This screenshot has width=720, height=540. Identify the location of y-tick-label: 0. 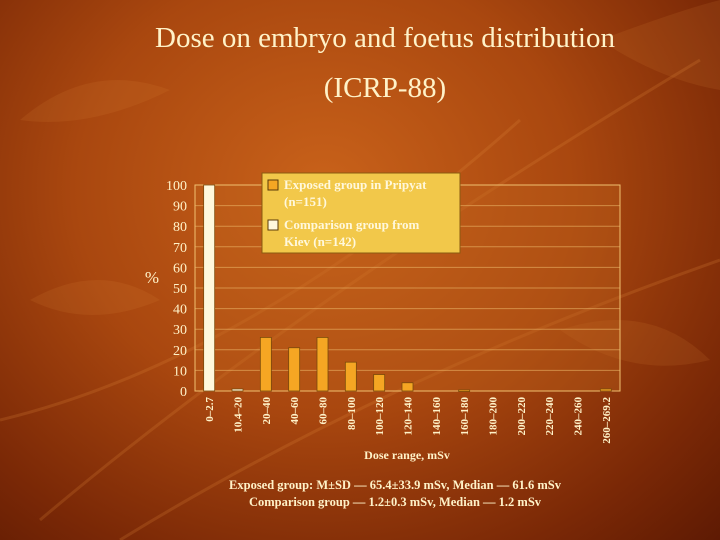
(183, 392).